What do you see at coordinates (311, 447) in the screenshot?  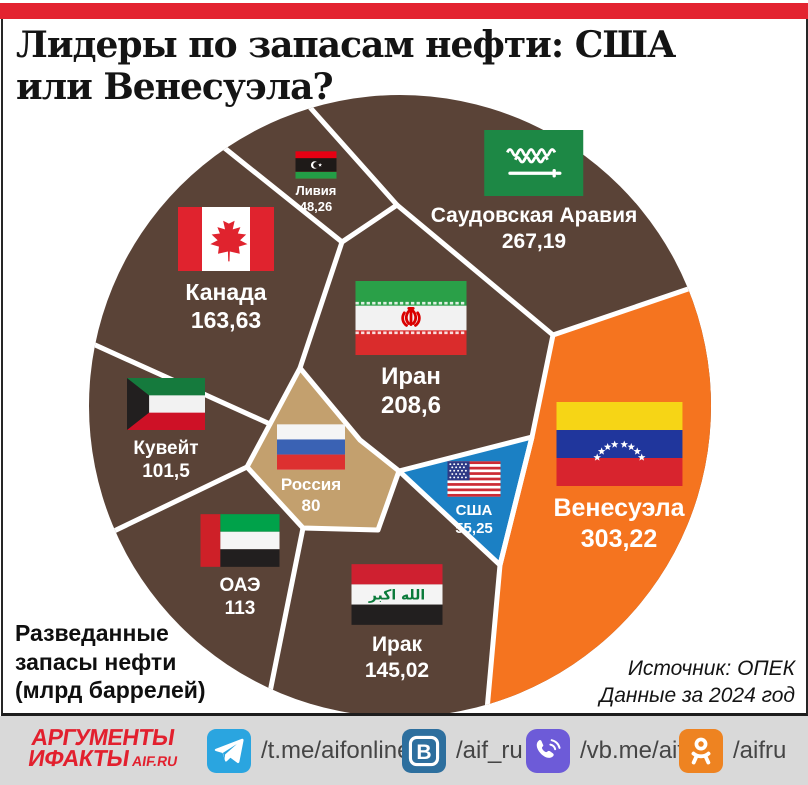 I see `russia-flag` at bounding box center [311, 447].